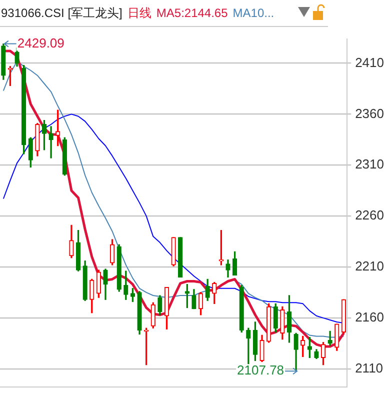 This screenshot has width=388, height=400. I want to click on chart-title: 931066.CSI [军工龙头], so click(61, 13).